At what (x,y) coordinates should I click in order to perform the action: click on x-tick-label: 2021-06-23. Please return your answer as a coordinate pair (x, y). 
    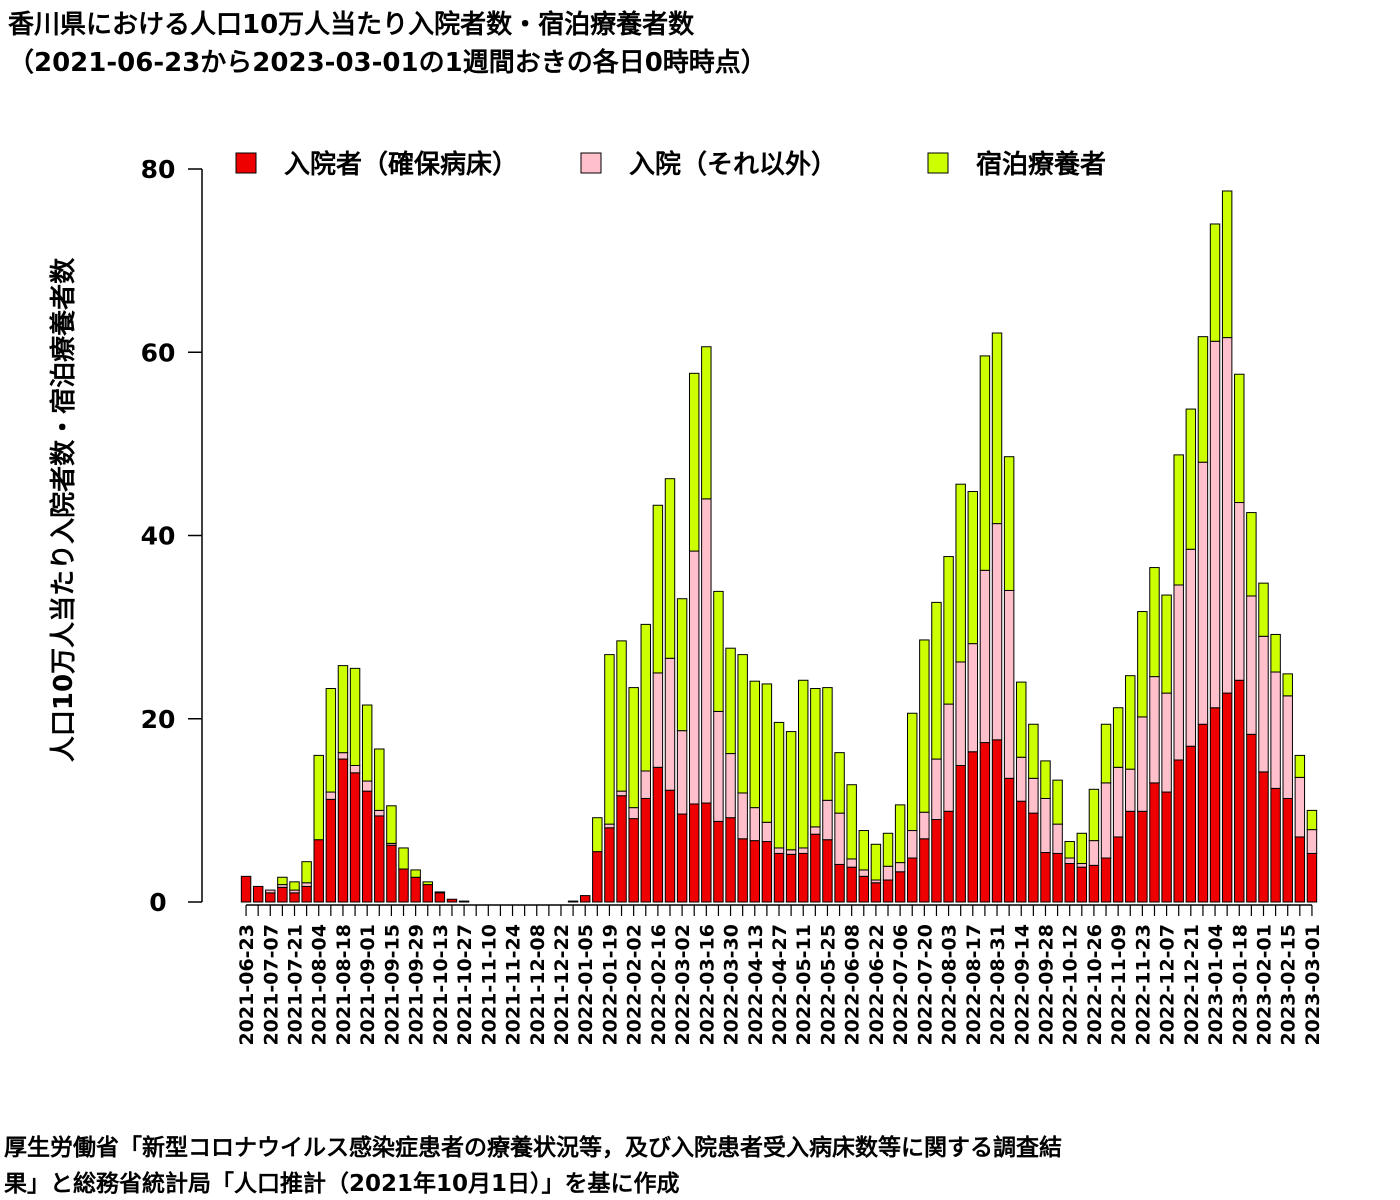
    Looking at the image, I should click on (247, 985).